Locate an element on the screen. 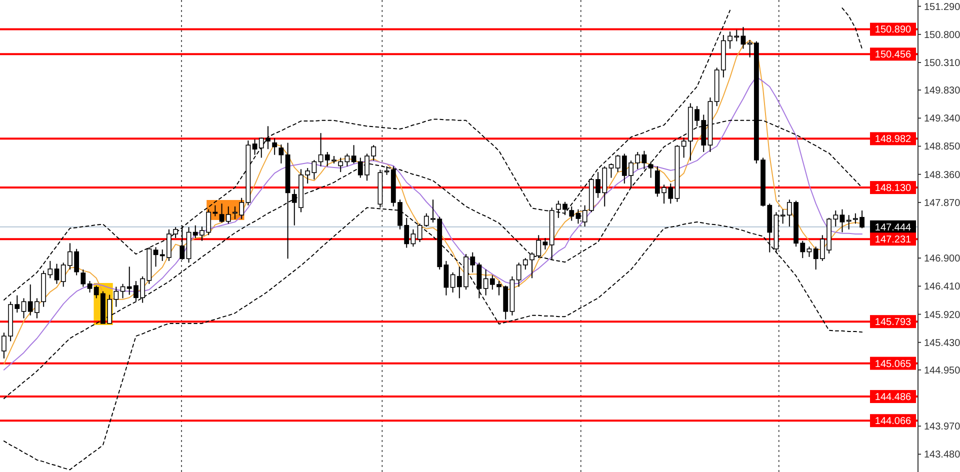  y-tick-label: 146.410 is located at coordinates (942, 287).